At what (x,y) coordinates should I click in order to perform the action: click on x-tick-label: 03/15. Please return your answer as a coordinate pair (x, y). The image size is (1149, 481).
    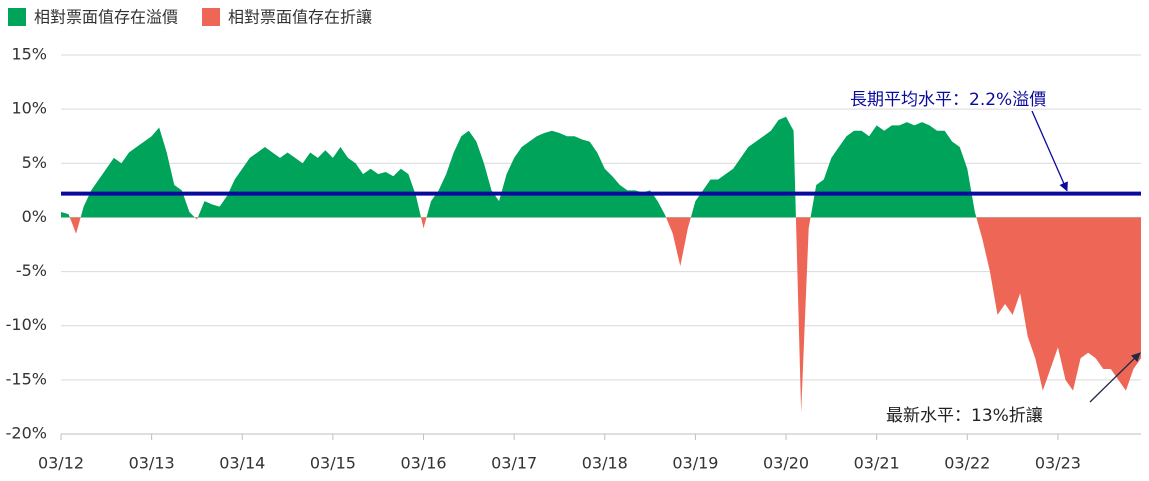
    Looking at the image, I should click on (333, 463).